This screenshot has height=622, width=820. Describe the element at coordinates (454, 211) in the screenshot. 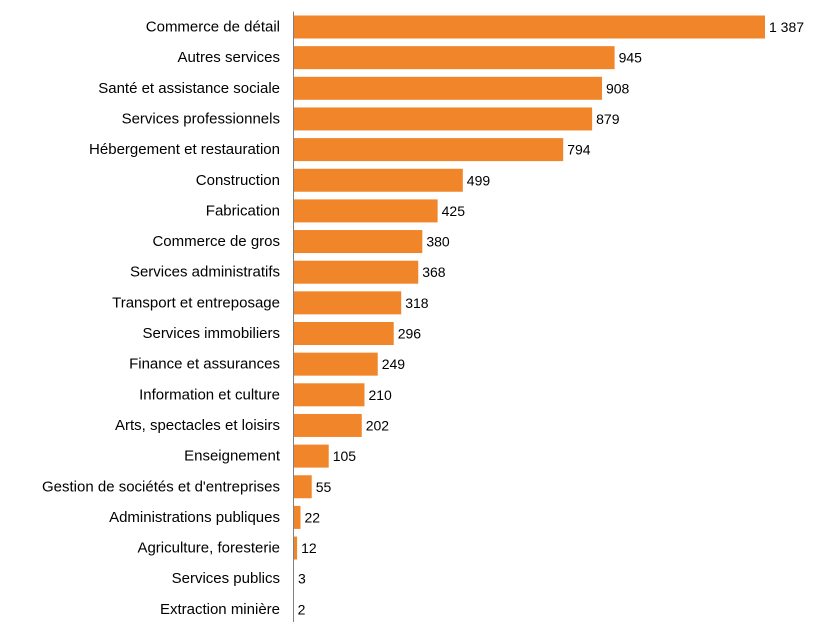

I see `value-label: 425` at that location.